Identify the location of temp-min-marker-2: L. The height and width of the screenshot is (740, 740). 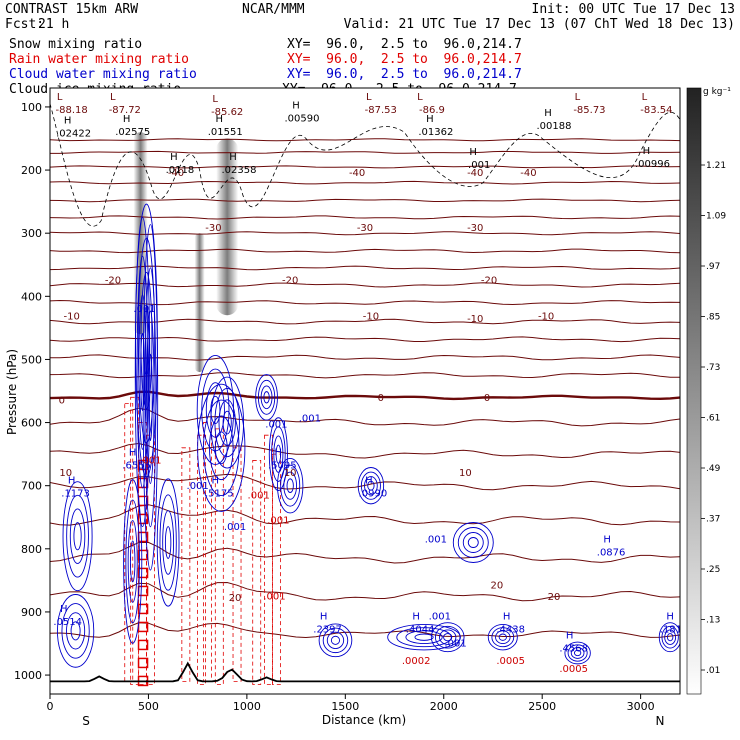
(113, 97).